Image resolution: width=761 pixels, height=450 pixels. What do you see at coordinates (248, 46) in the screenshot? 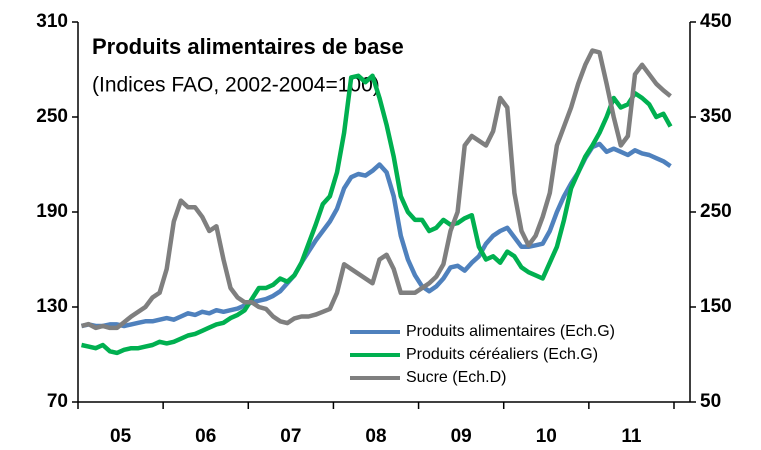
I see `chart-title: Produits alimentaires de base` at bounding box center [248, 46].